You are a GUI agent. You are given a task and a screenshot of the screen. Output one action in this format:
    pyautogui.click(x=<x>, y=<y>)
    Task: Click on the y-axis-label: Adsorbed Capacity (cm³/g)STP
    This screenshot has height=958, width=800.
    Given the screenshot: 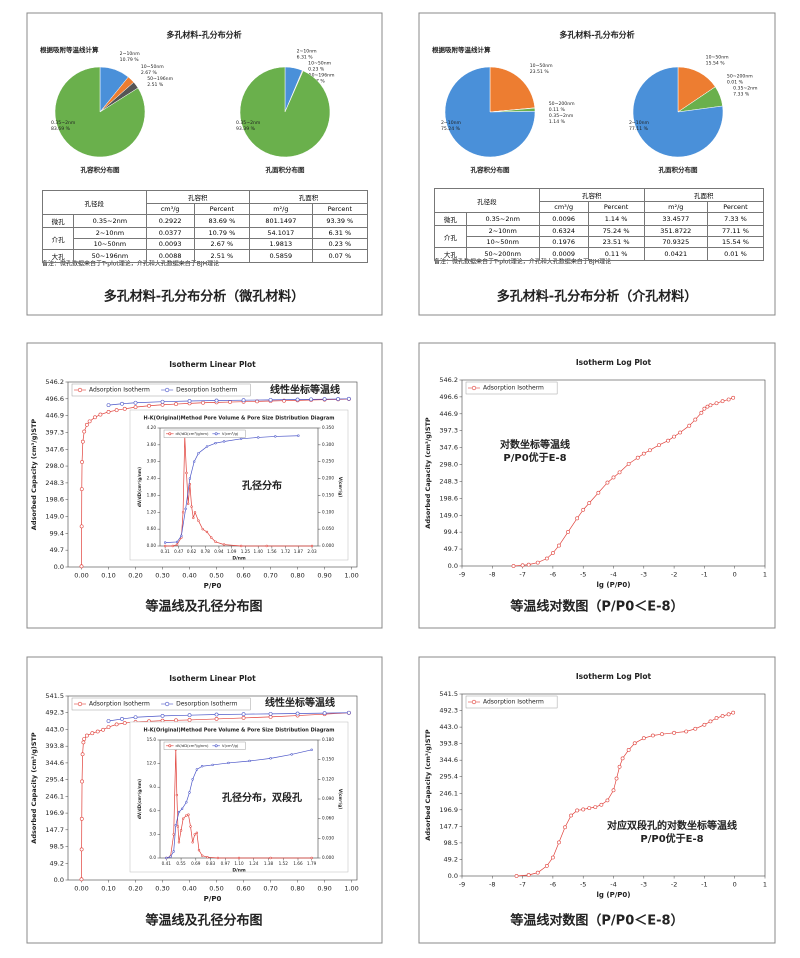 What is the action you would take?
    pyautogui.click(x=428, y=473)
    